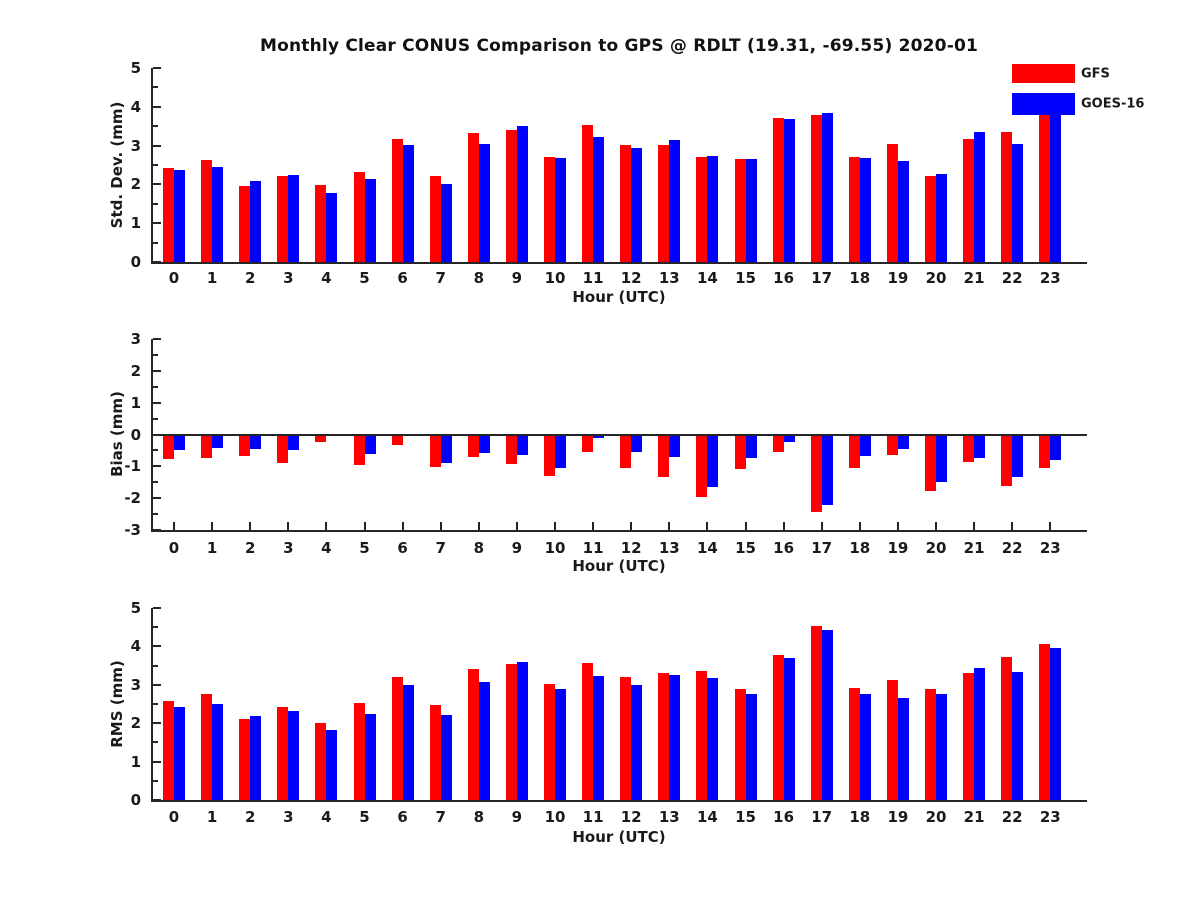 The height and width of the screenshot is (900, 1200). Describe the element at coordinates (135, 262) in the screenshot. I see `y-tick-label-std-dev: 0` at that location.